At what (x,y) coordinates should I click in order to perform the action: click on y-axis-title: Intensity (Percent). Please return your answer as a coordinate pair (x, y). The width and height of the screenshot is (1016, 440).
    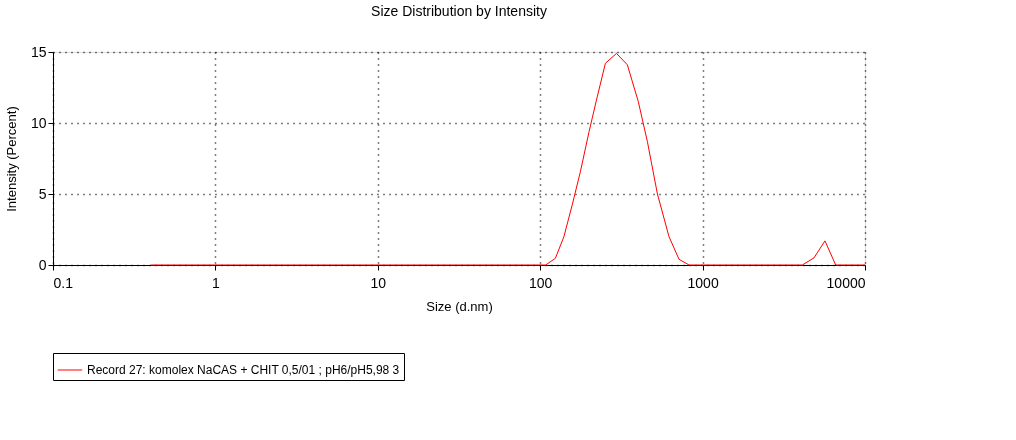
    Looking at the image, I should click on (11, 159).